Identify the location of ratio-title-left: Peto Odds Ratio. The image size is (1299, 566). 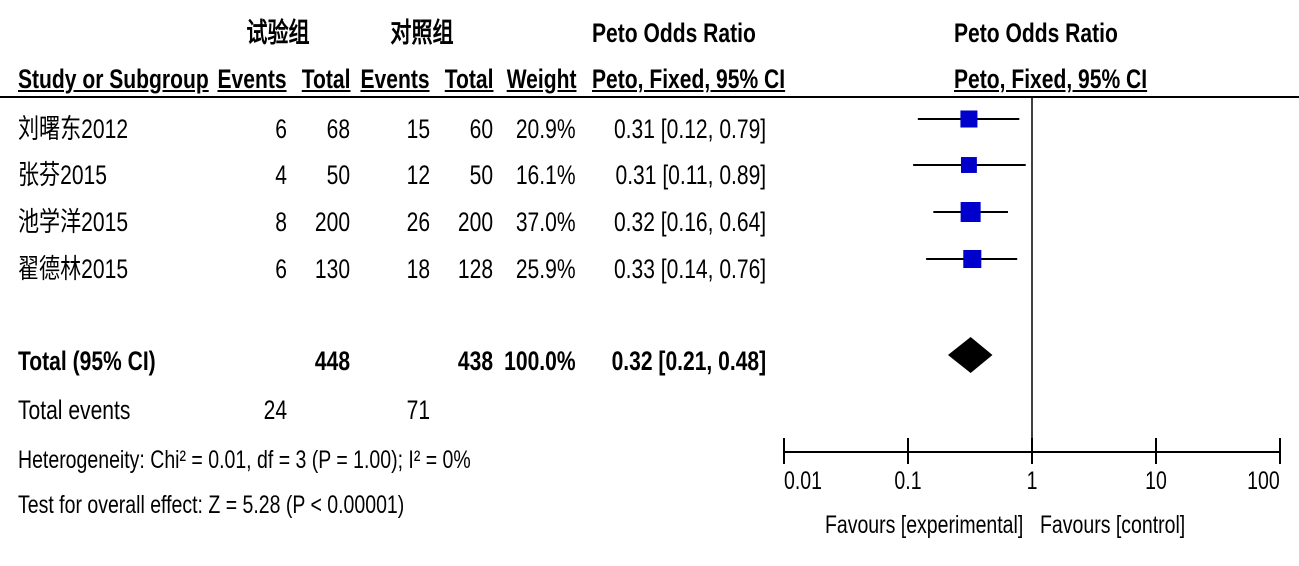
(674, 33).